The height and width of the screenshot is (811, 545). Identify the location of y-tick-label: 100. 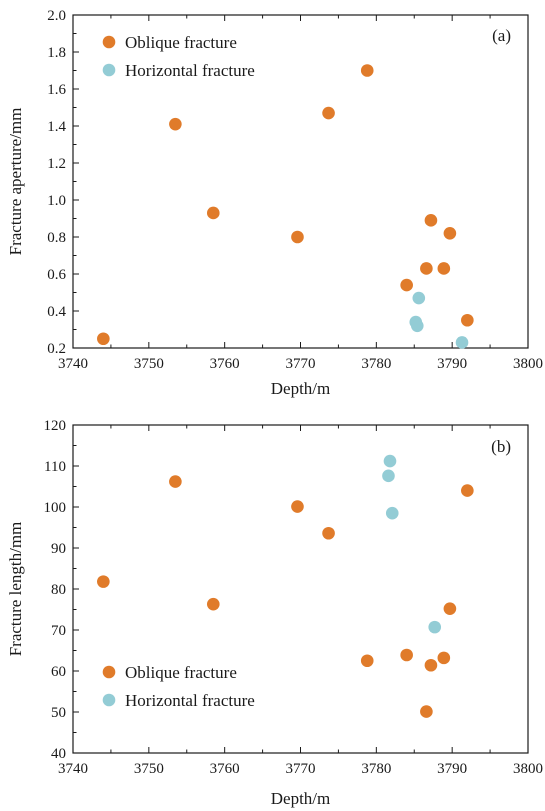
(55, 508).